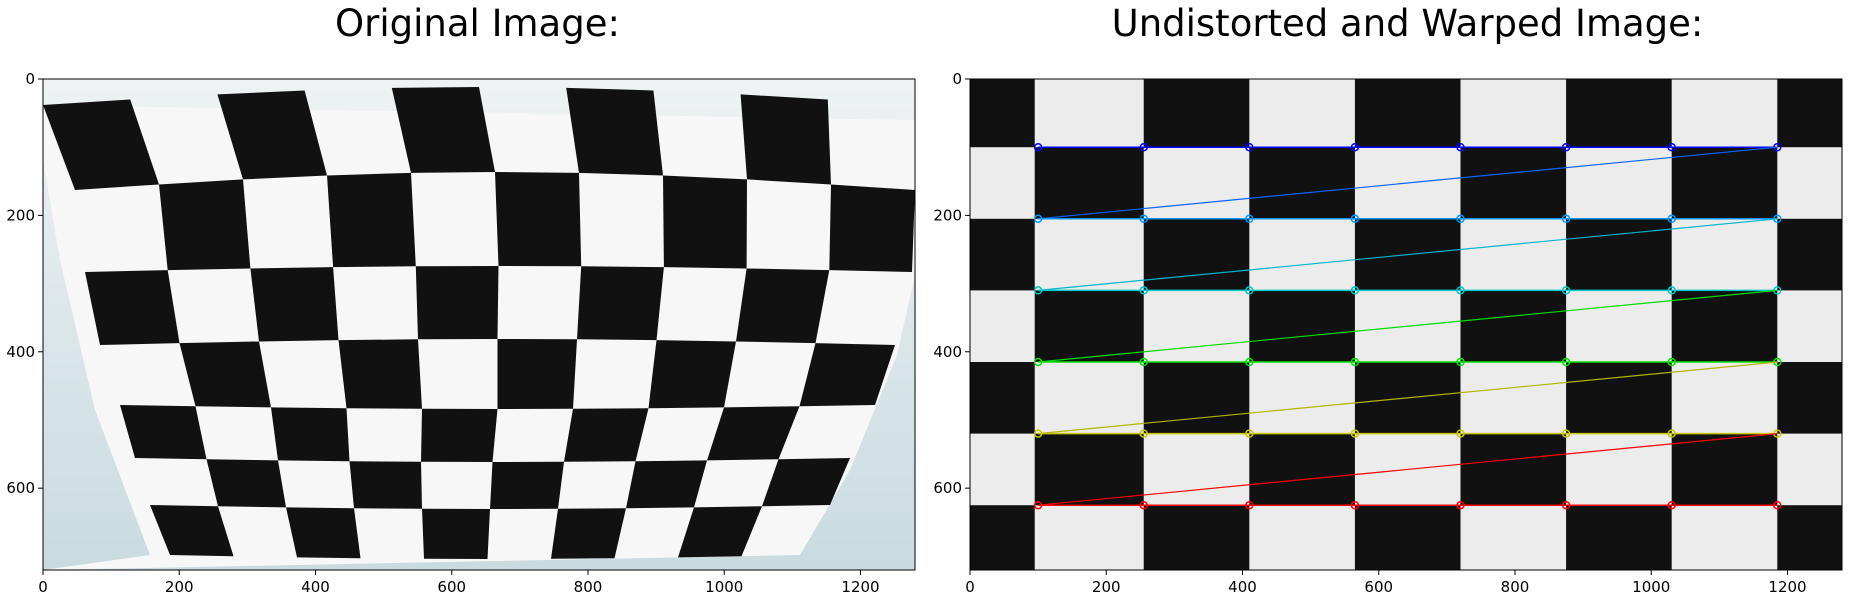 This screenshot has height=599, width=1853. Describe the element at coordinates (451, 587) in the screenshot. I see `x-tick-label: 600` at that location.